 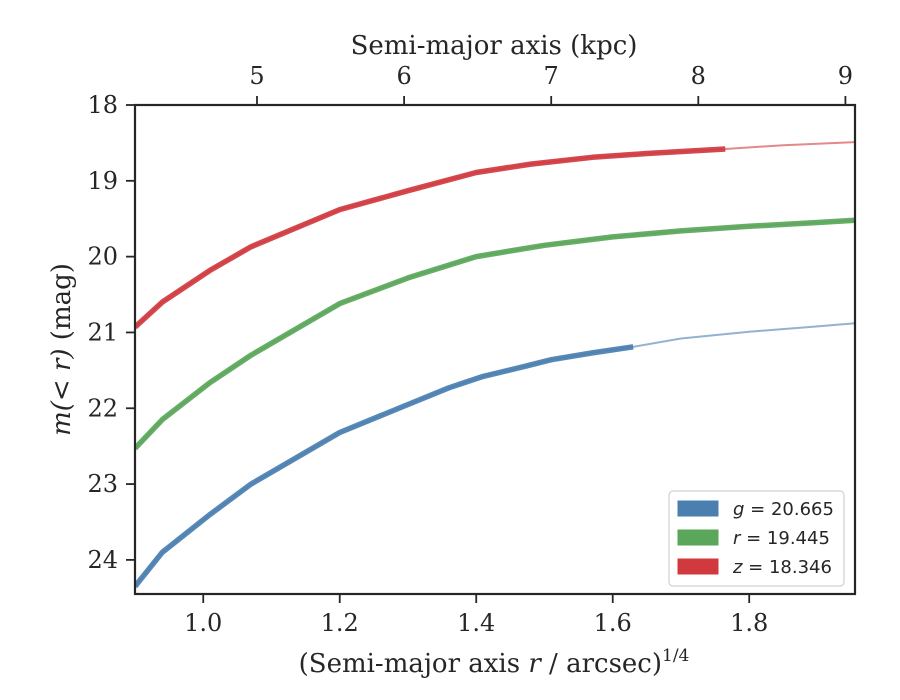 What do you see at coordinates (102, 257) in the screenshot?
I see `y-tick-label: 20` at bounding box center [102, 257].